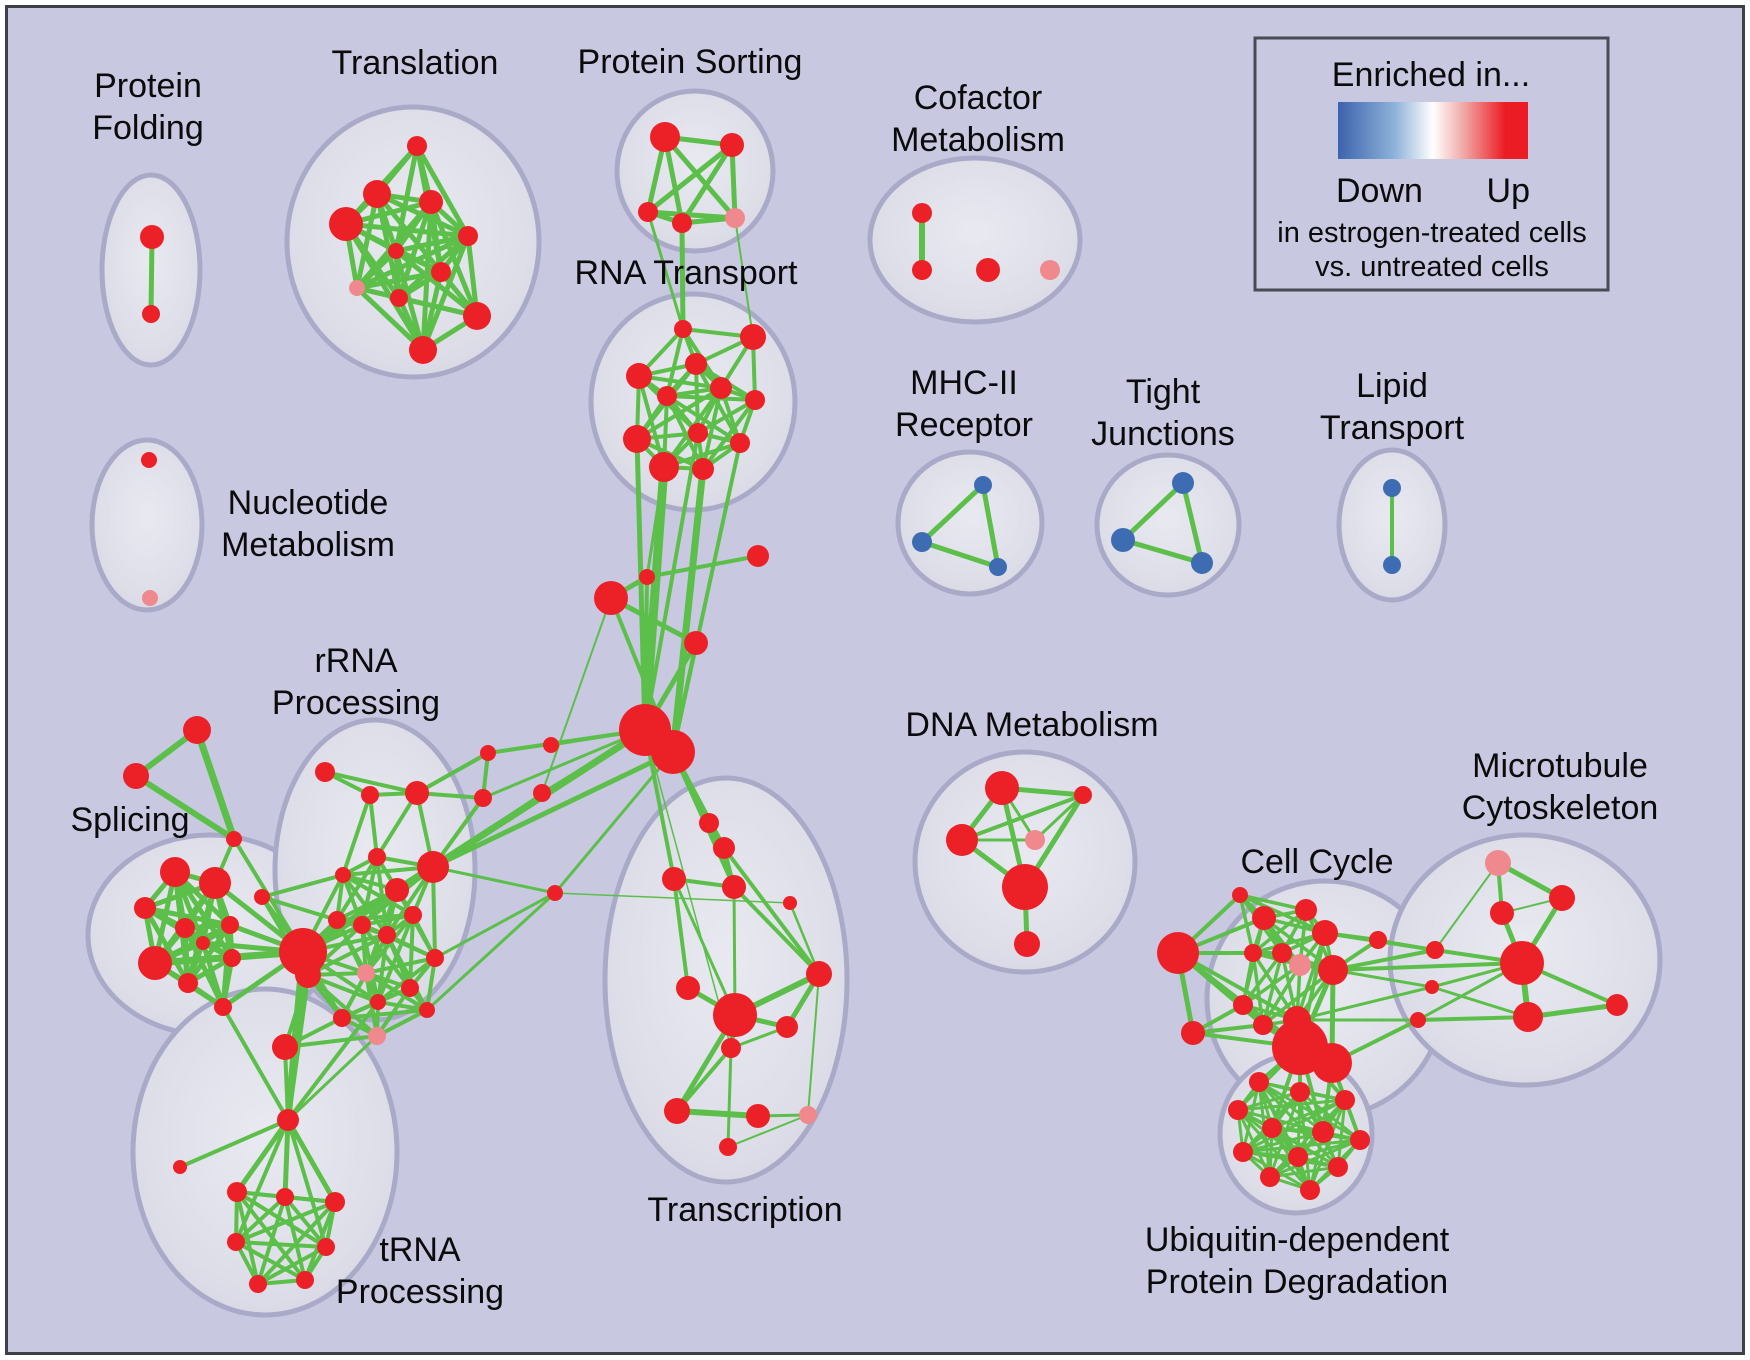  I want to click on legend-box, so click(1431, 164).